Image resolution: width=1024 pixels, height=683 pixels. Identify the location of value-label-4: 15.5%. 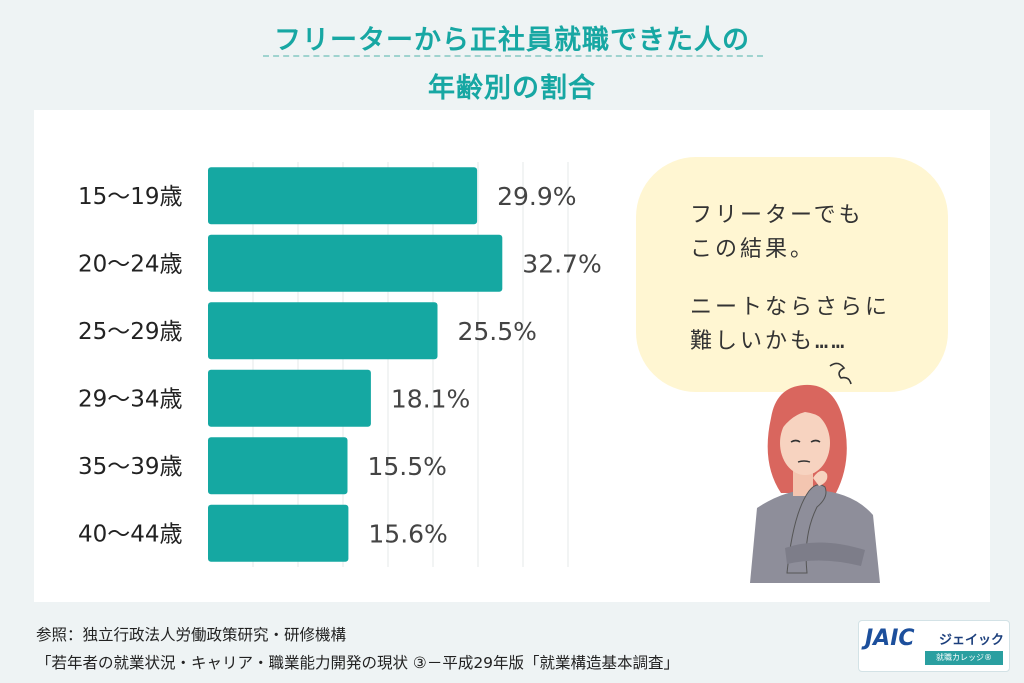
(407, 466).